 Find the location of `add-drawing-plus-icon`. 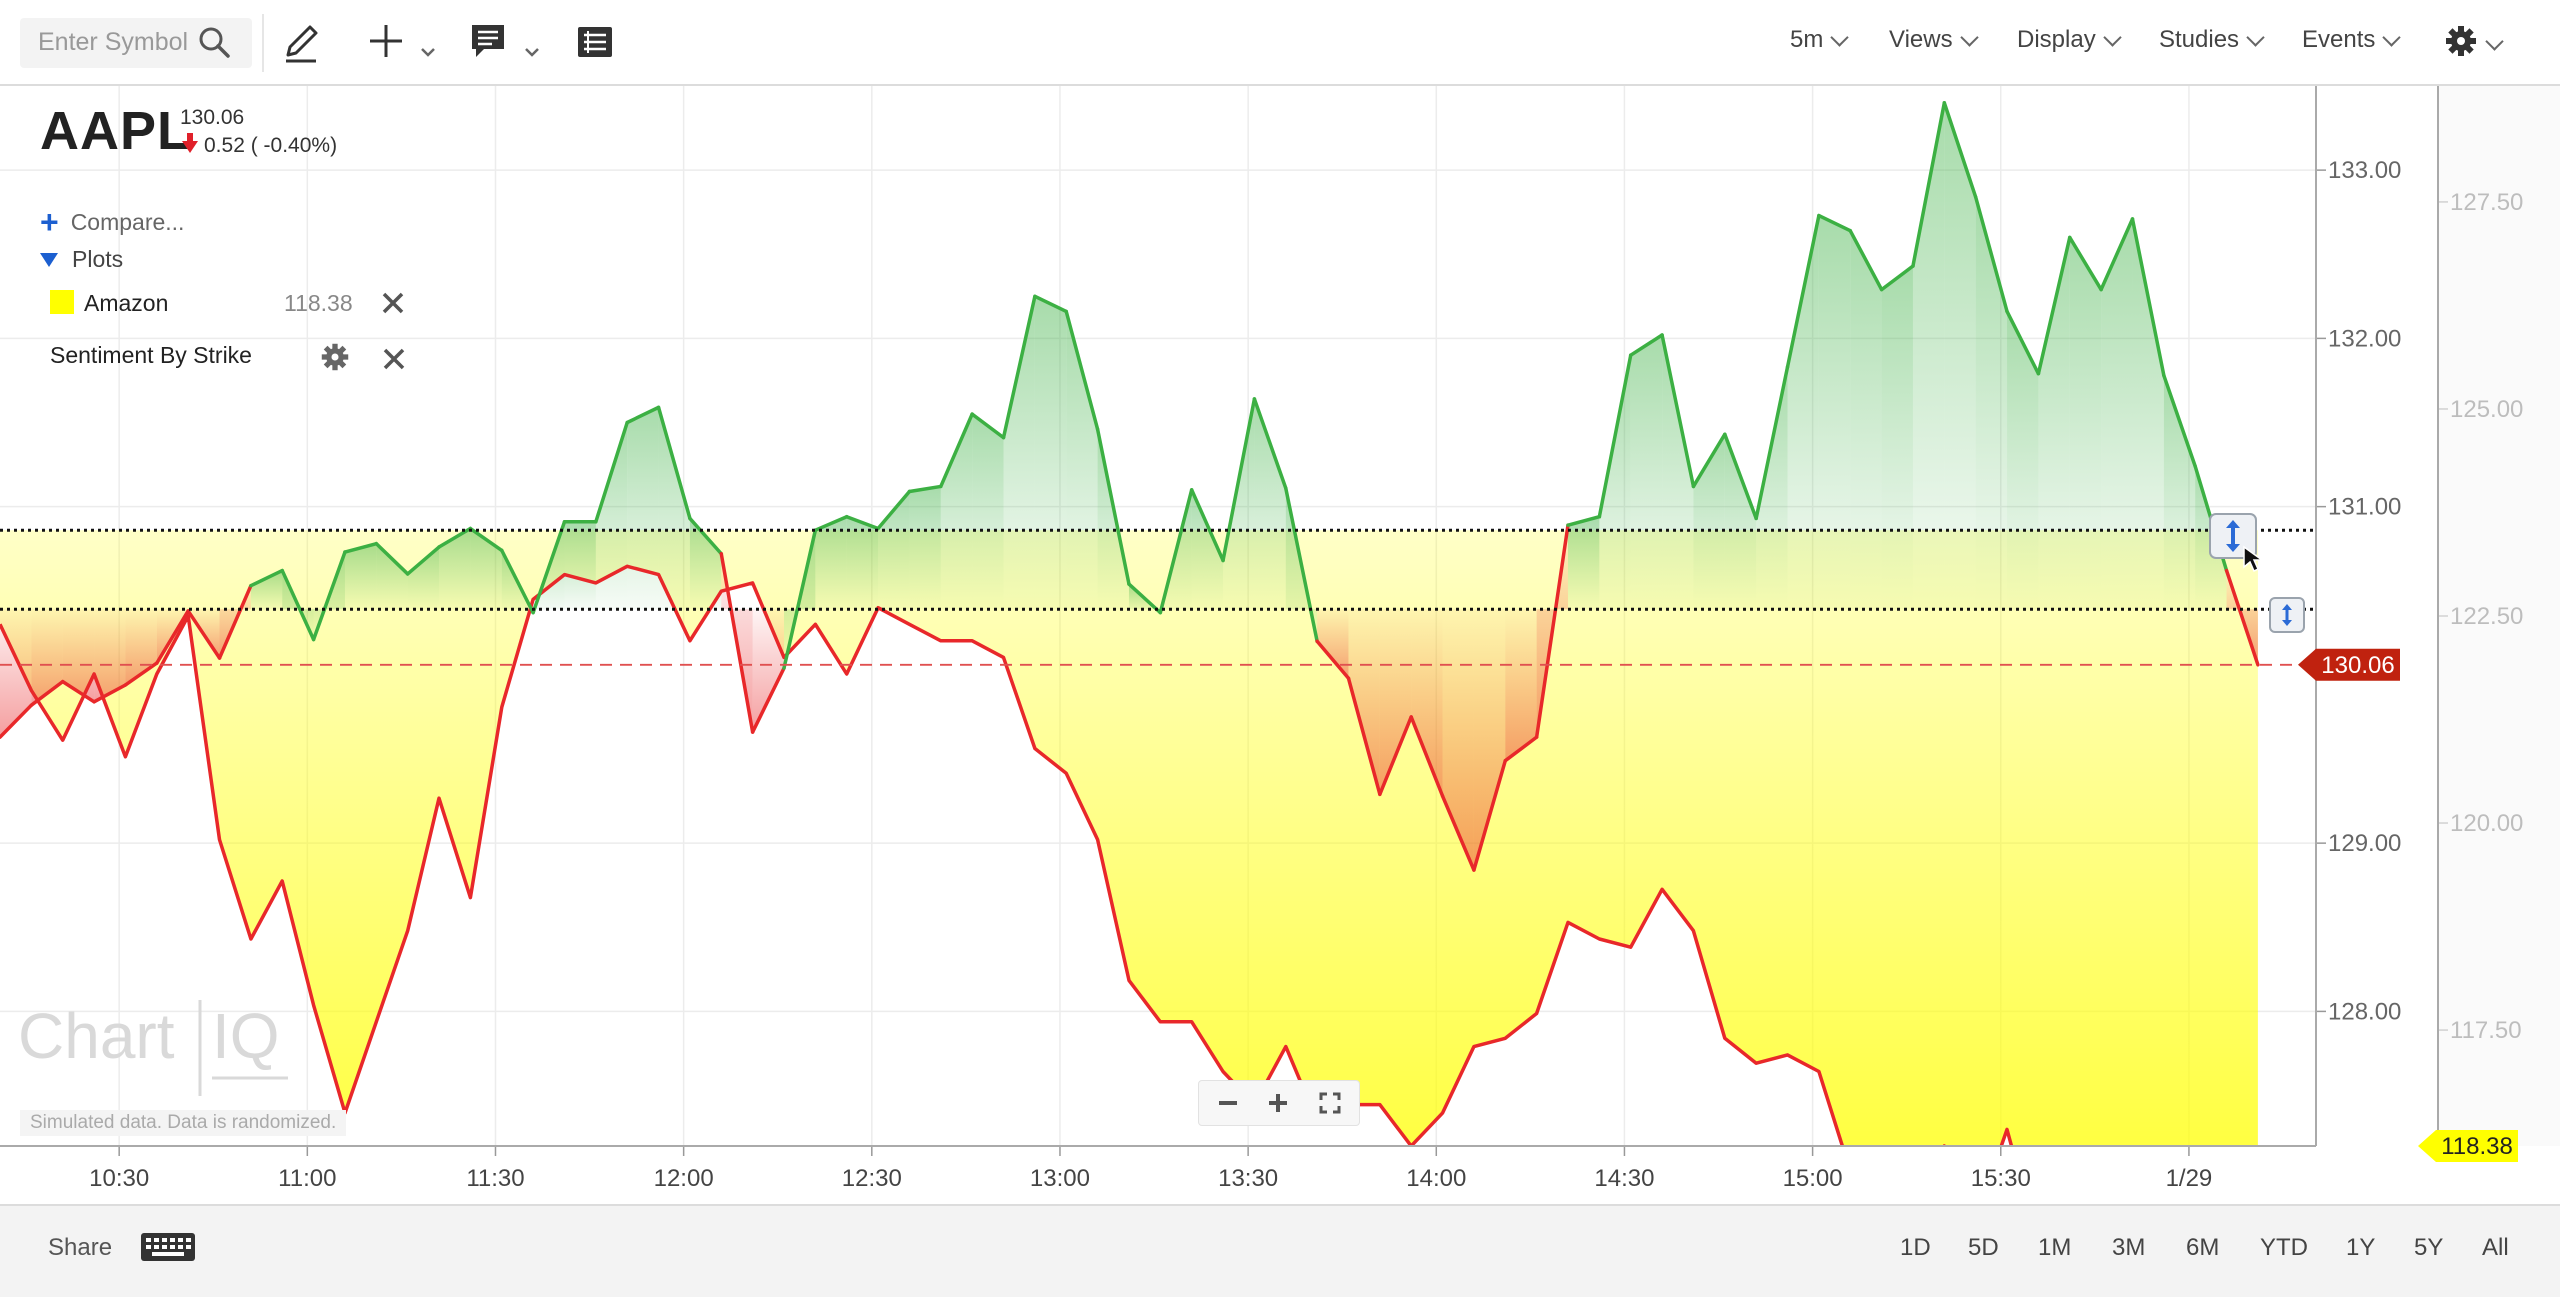

add-drawing-plus-icon is located at coordinates (403, 42).